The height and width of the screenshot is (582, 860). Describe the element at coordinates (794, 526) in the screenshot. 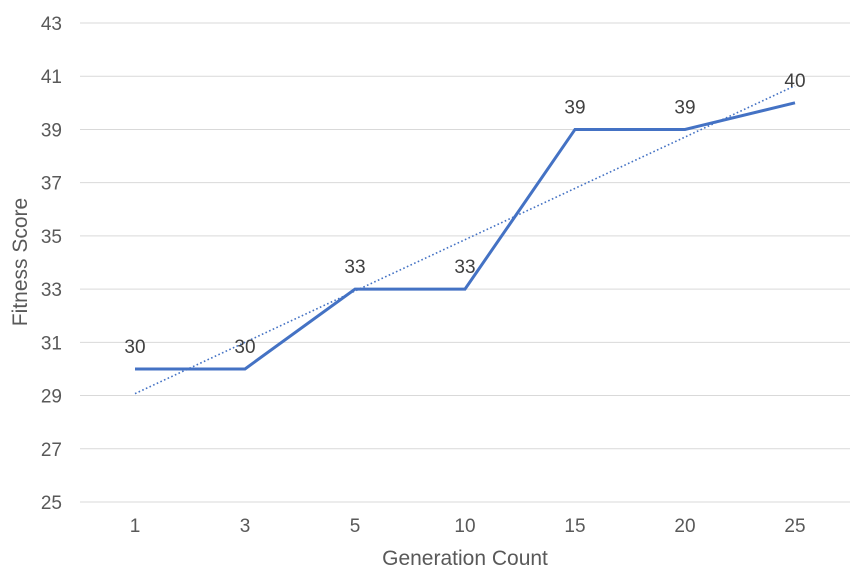

I see `x-tick-label: 25` at that location.